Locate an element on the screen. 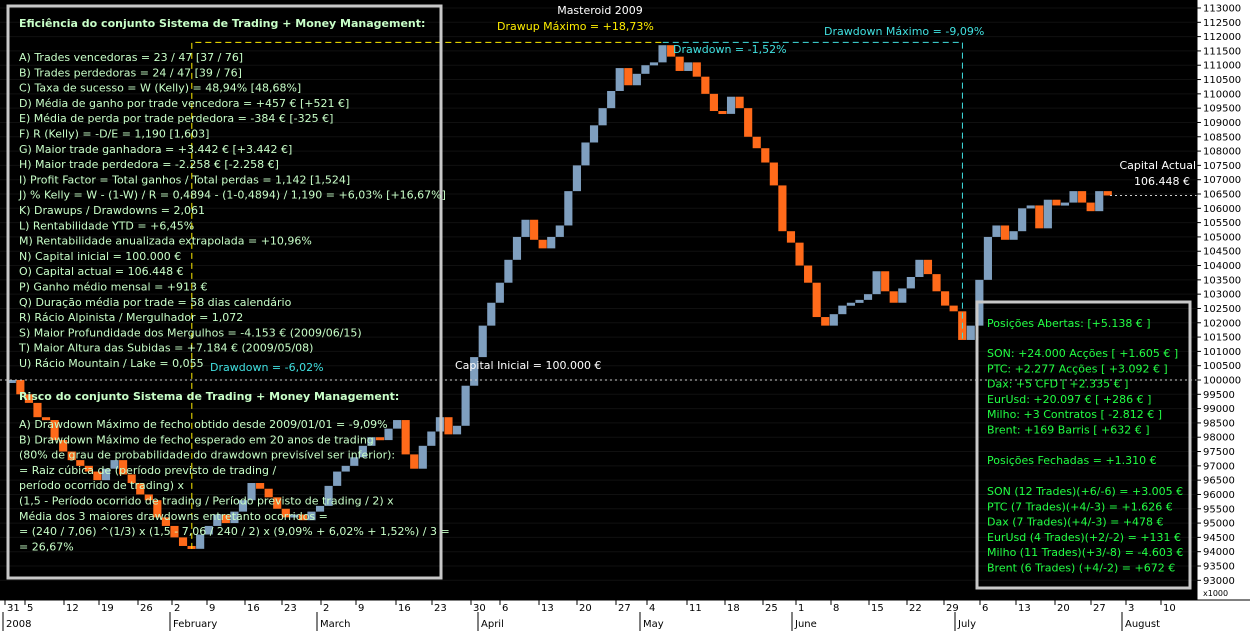  current-capital-label: Capital Actual is located at coordinates (1157, 165).